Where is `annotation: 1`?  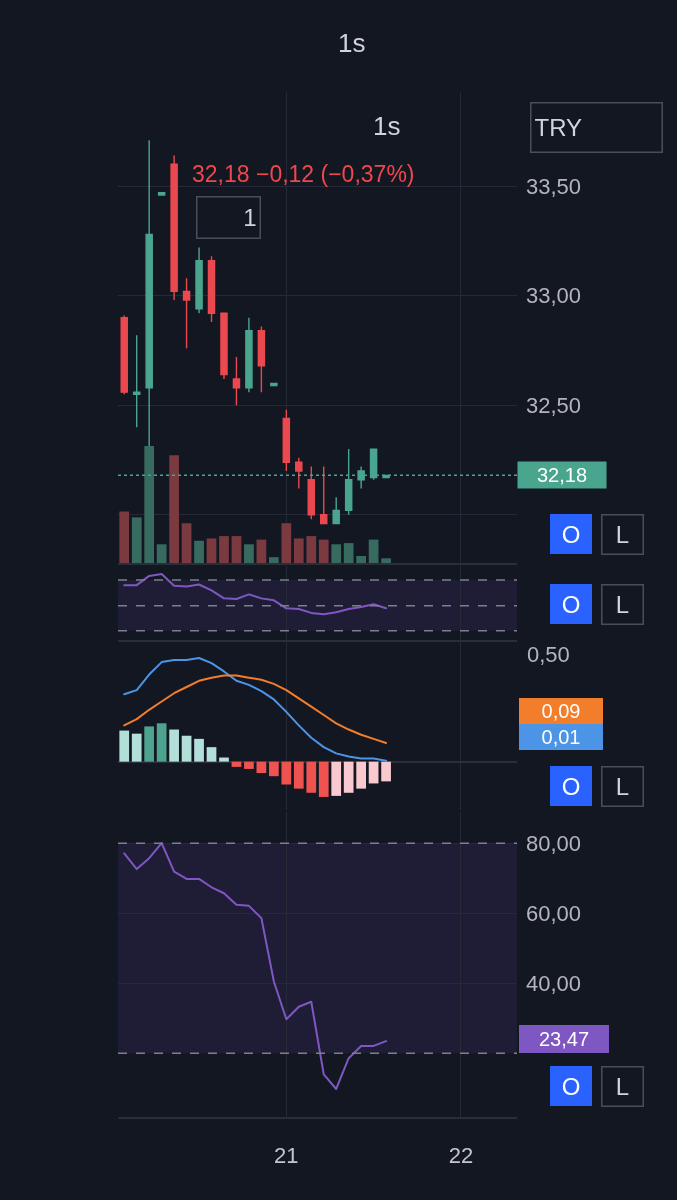
annotation: 1 is located at coordinates (250, 217).